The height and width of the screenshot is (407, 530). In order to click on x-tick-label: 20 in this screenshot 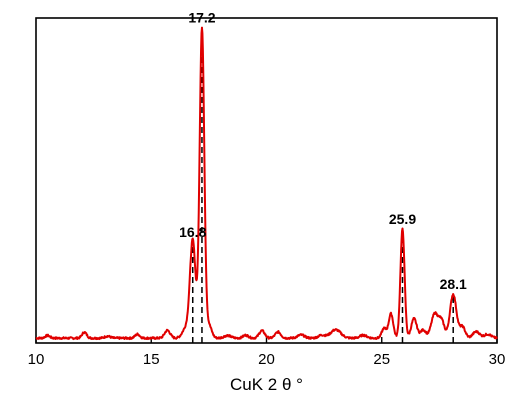, I will do `click(266, 359)`.